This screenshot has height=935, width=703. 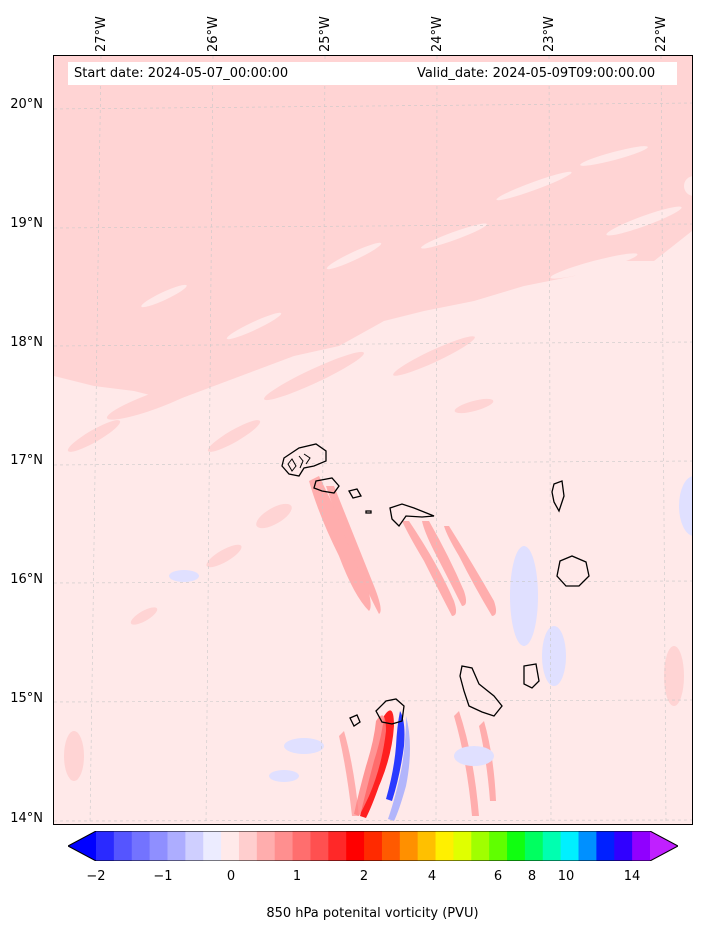 What do you see at coordinates (163, 876) in the screenshot?
I see `cb-tick-minus1: −1` at bounding box center [163, 876].